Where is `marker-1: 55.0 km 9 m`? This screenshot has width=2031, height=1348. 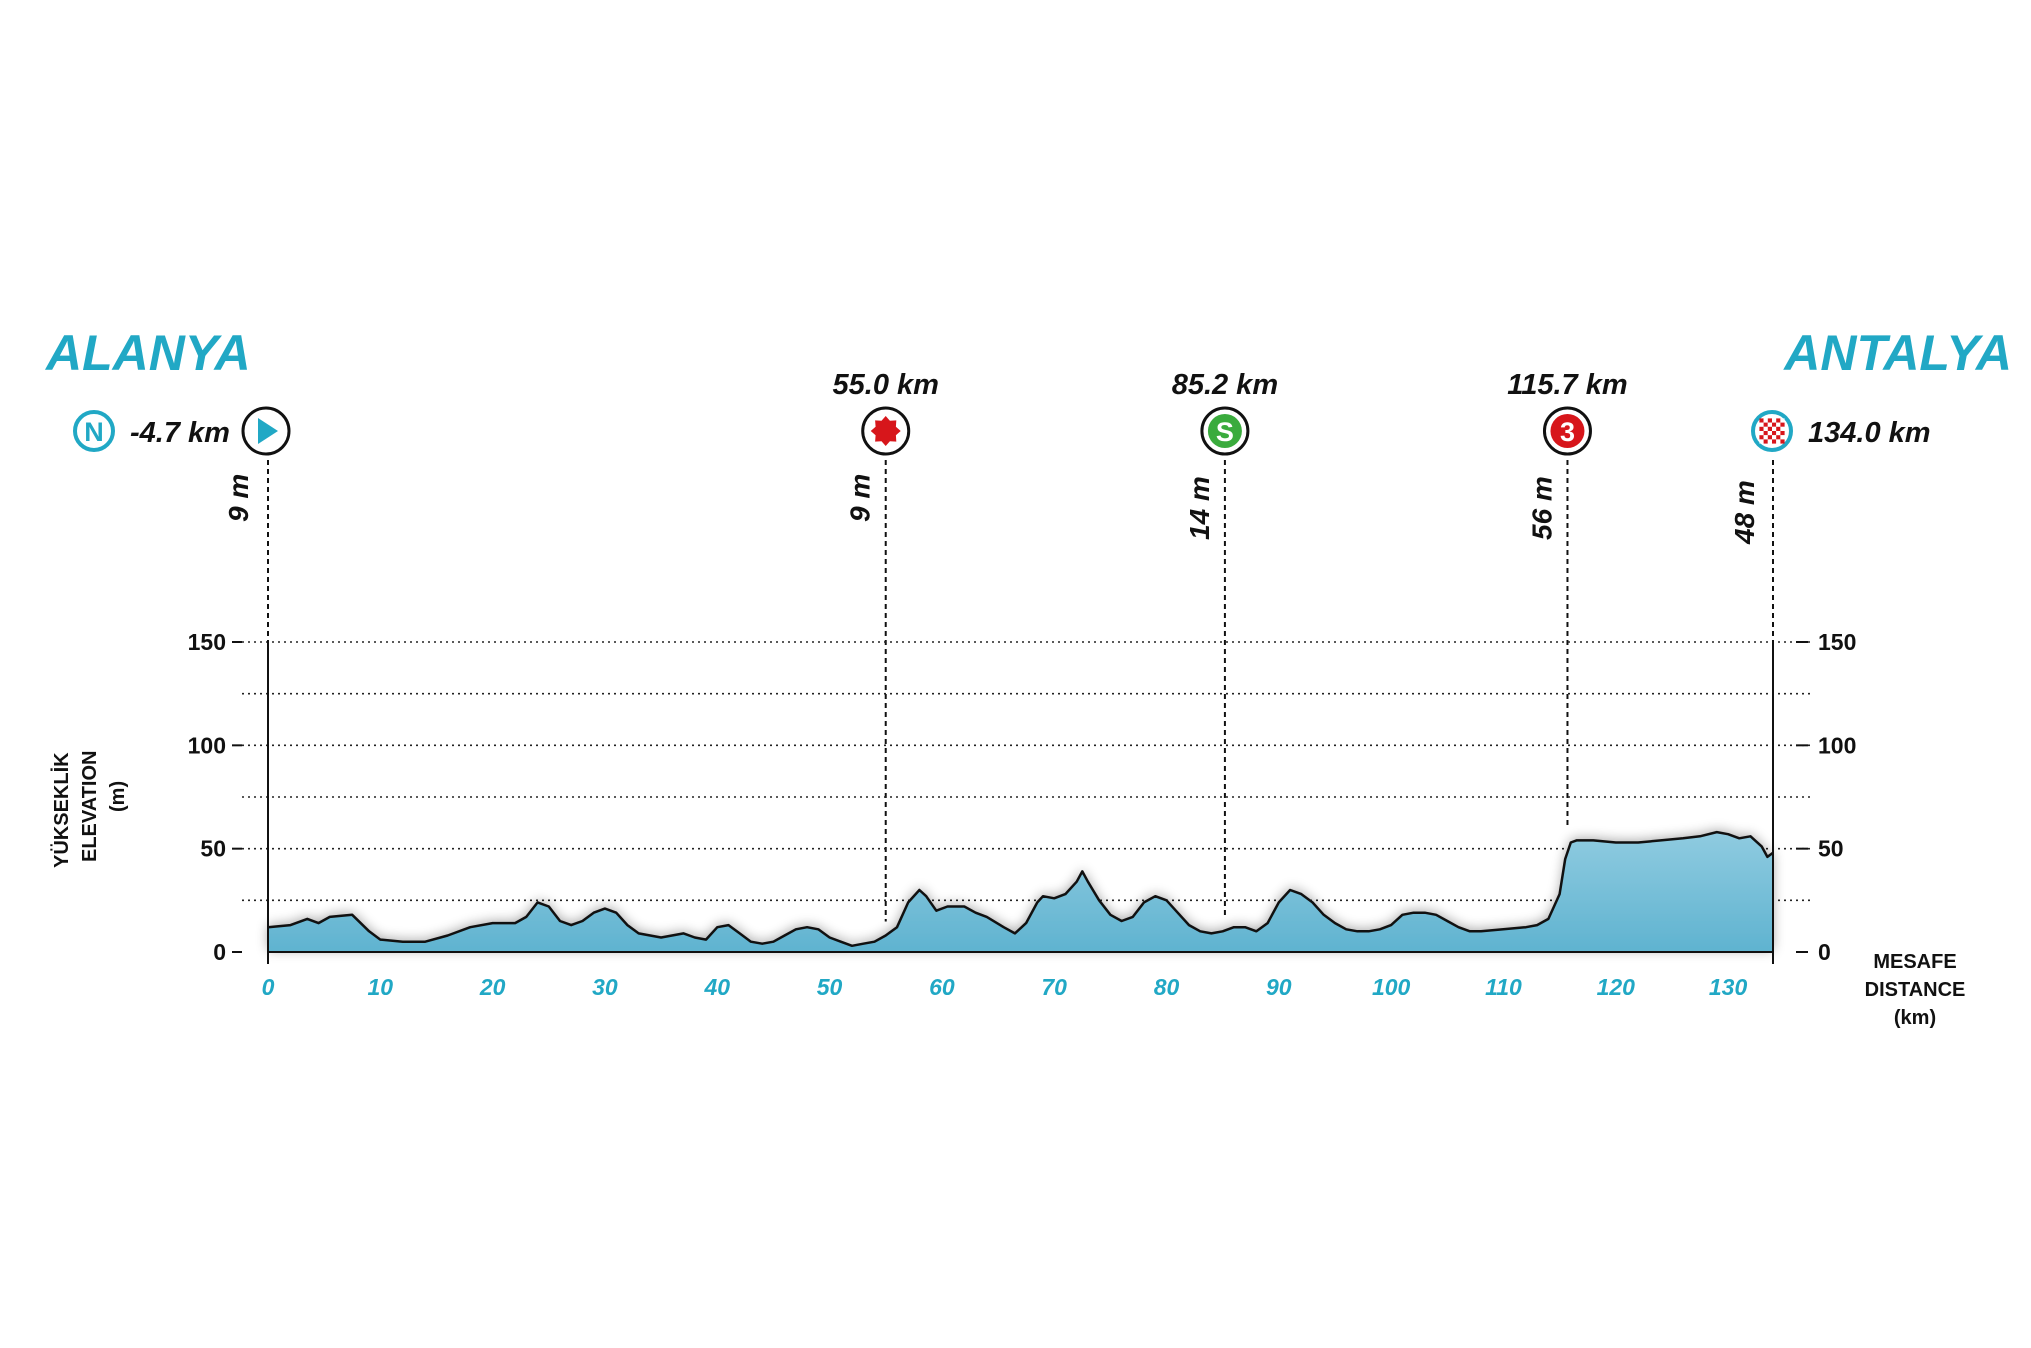
marker-1: 55.0 km 9 m is located at coordinates (886, 645).